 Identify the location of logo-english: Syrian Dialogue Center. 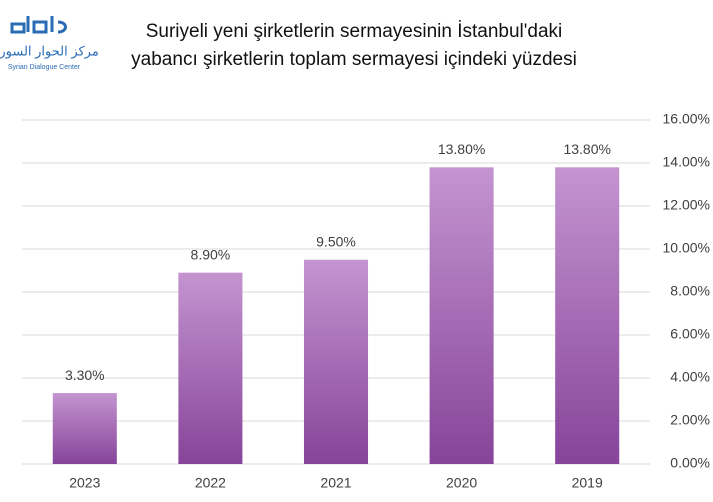
(44, 67).